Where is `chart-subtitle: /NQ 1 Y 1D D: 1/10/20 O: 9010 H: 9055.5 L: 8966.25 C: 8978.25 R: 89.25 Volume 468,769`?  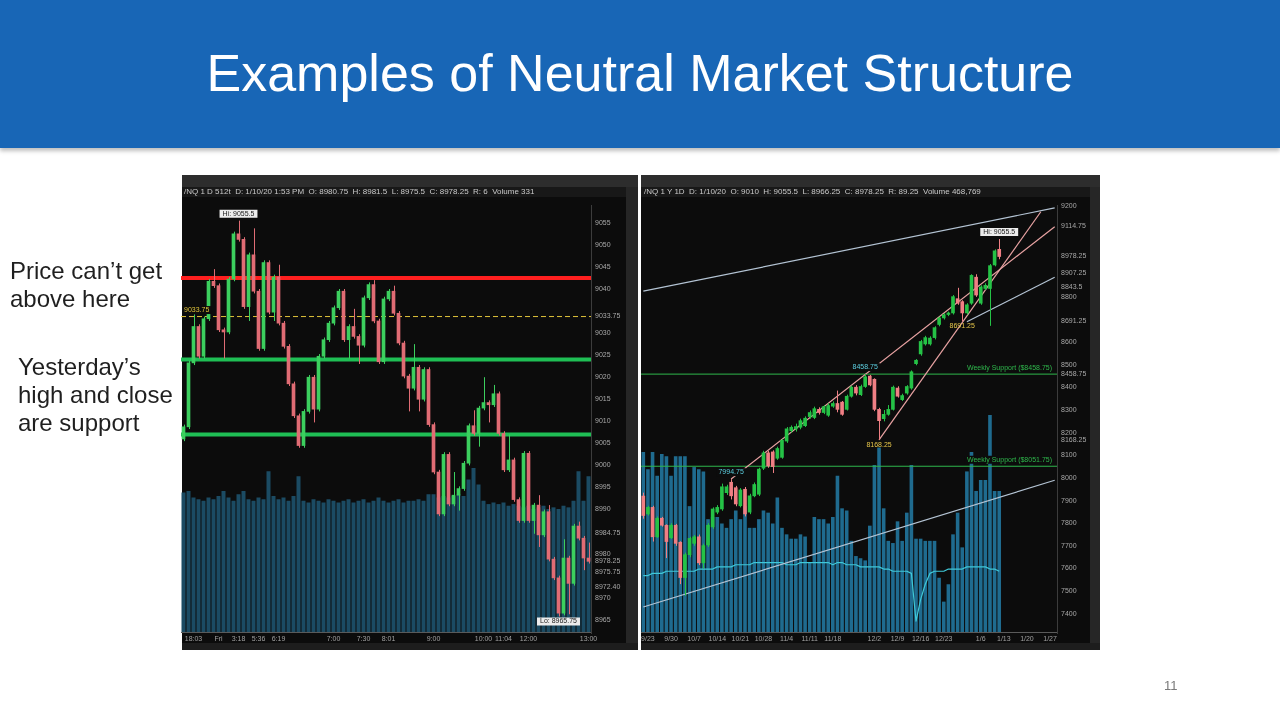 chart-subtitle: /NQ 1 Y 1D D: 1/10/20 O: 9010 H: 9055.5 L: 8966.25 C: 8978.25 R: 89.25 Volume 468,769 is located at coordinates (812, 192).